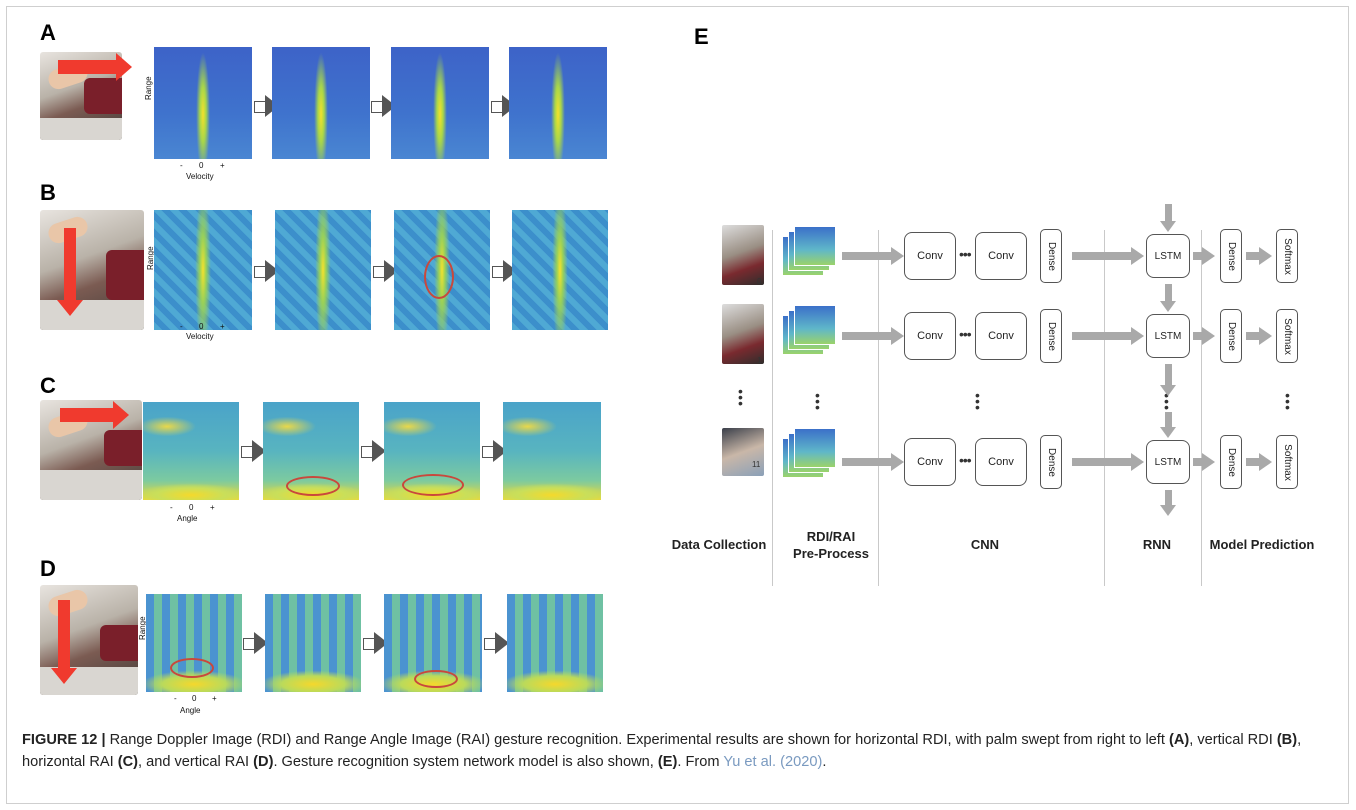 The image size is (1356, 810). What do you see at coordinates (701, 36) in the screenshot?
I see `panel-label-e: E` at bounding box center [701, 36].